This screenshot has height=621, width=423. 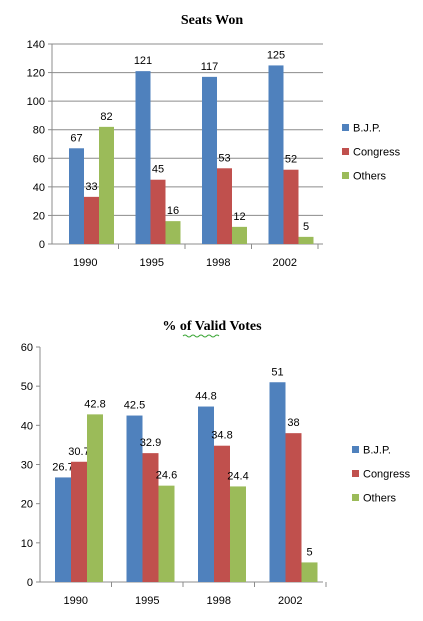 I want to click on seats-data-label: 33, so click(x=91, y=187).